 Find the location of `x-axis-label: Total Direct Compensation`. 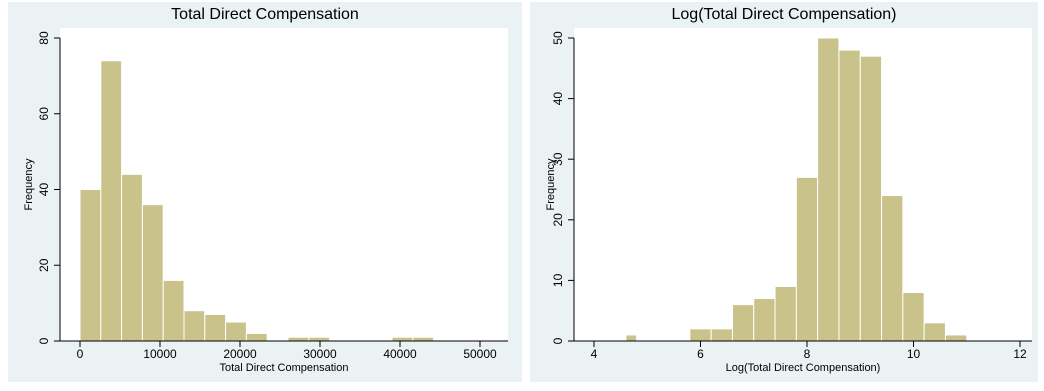

x-axis-label: Total Direct Compensation is located at coordinates (283, 368).